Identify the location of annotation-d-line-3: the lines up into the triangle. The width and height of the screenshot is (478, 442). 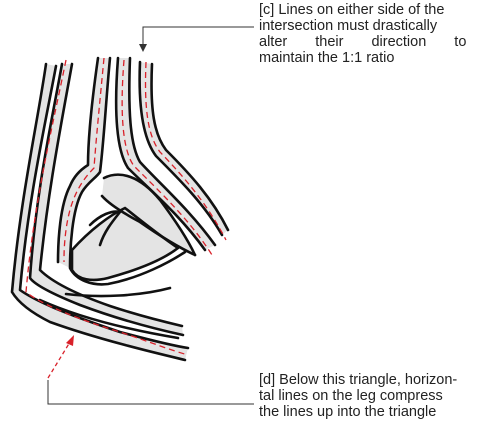
(348, 412).